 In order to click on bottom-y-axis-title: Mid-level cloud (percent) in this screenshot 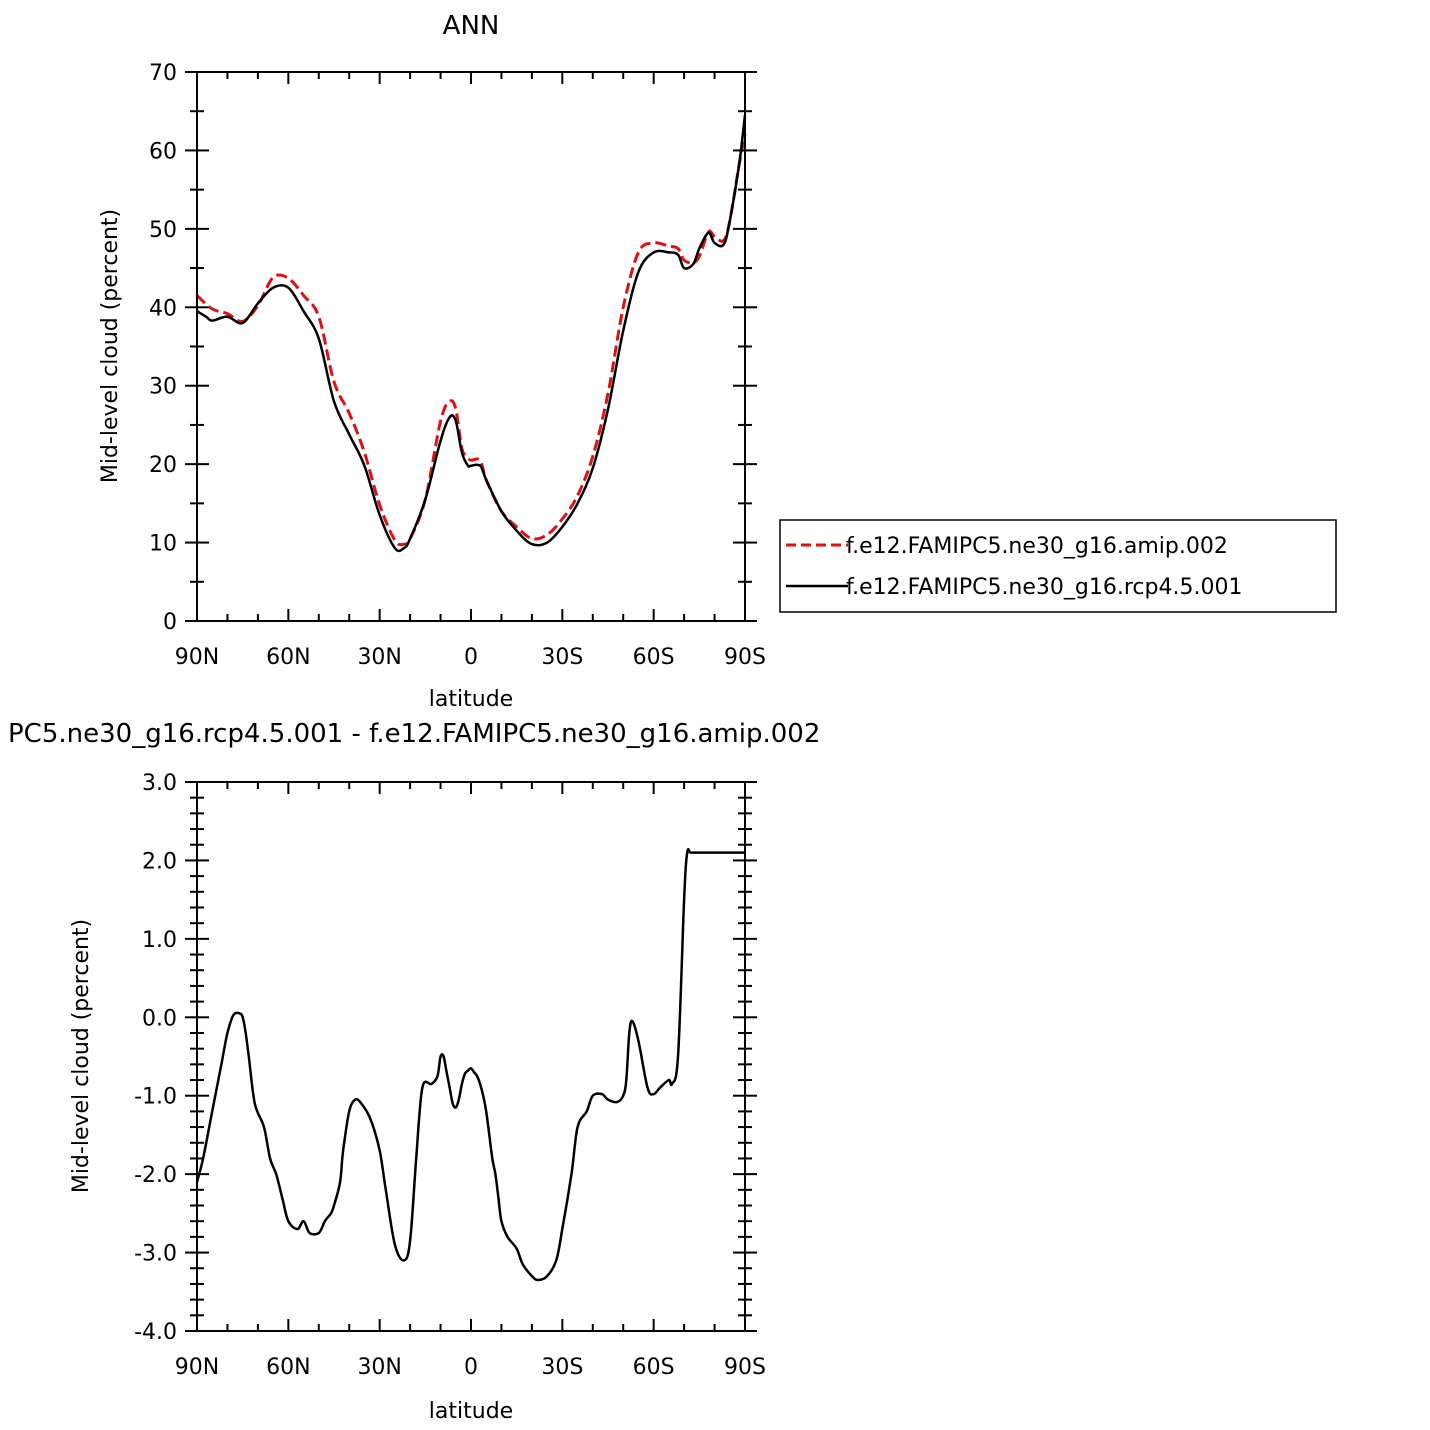, I will do `click(81, 1056)`.